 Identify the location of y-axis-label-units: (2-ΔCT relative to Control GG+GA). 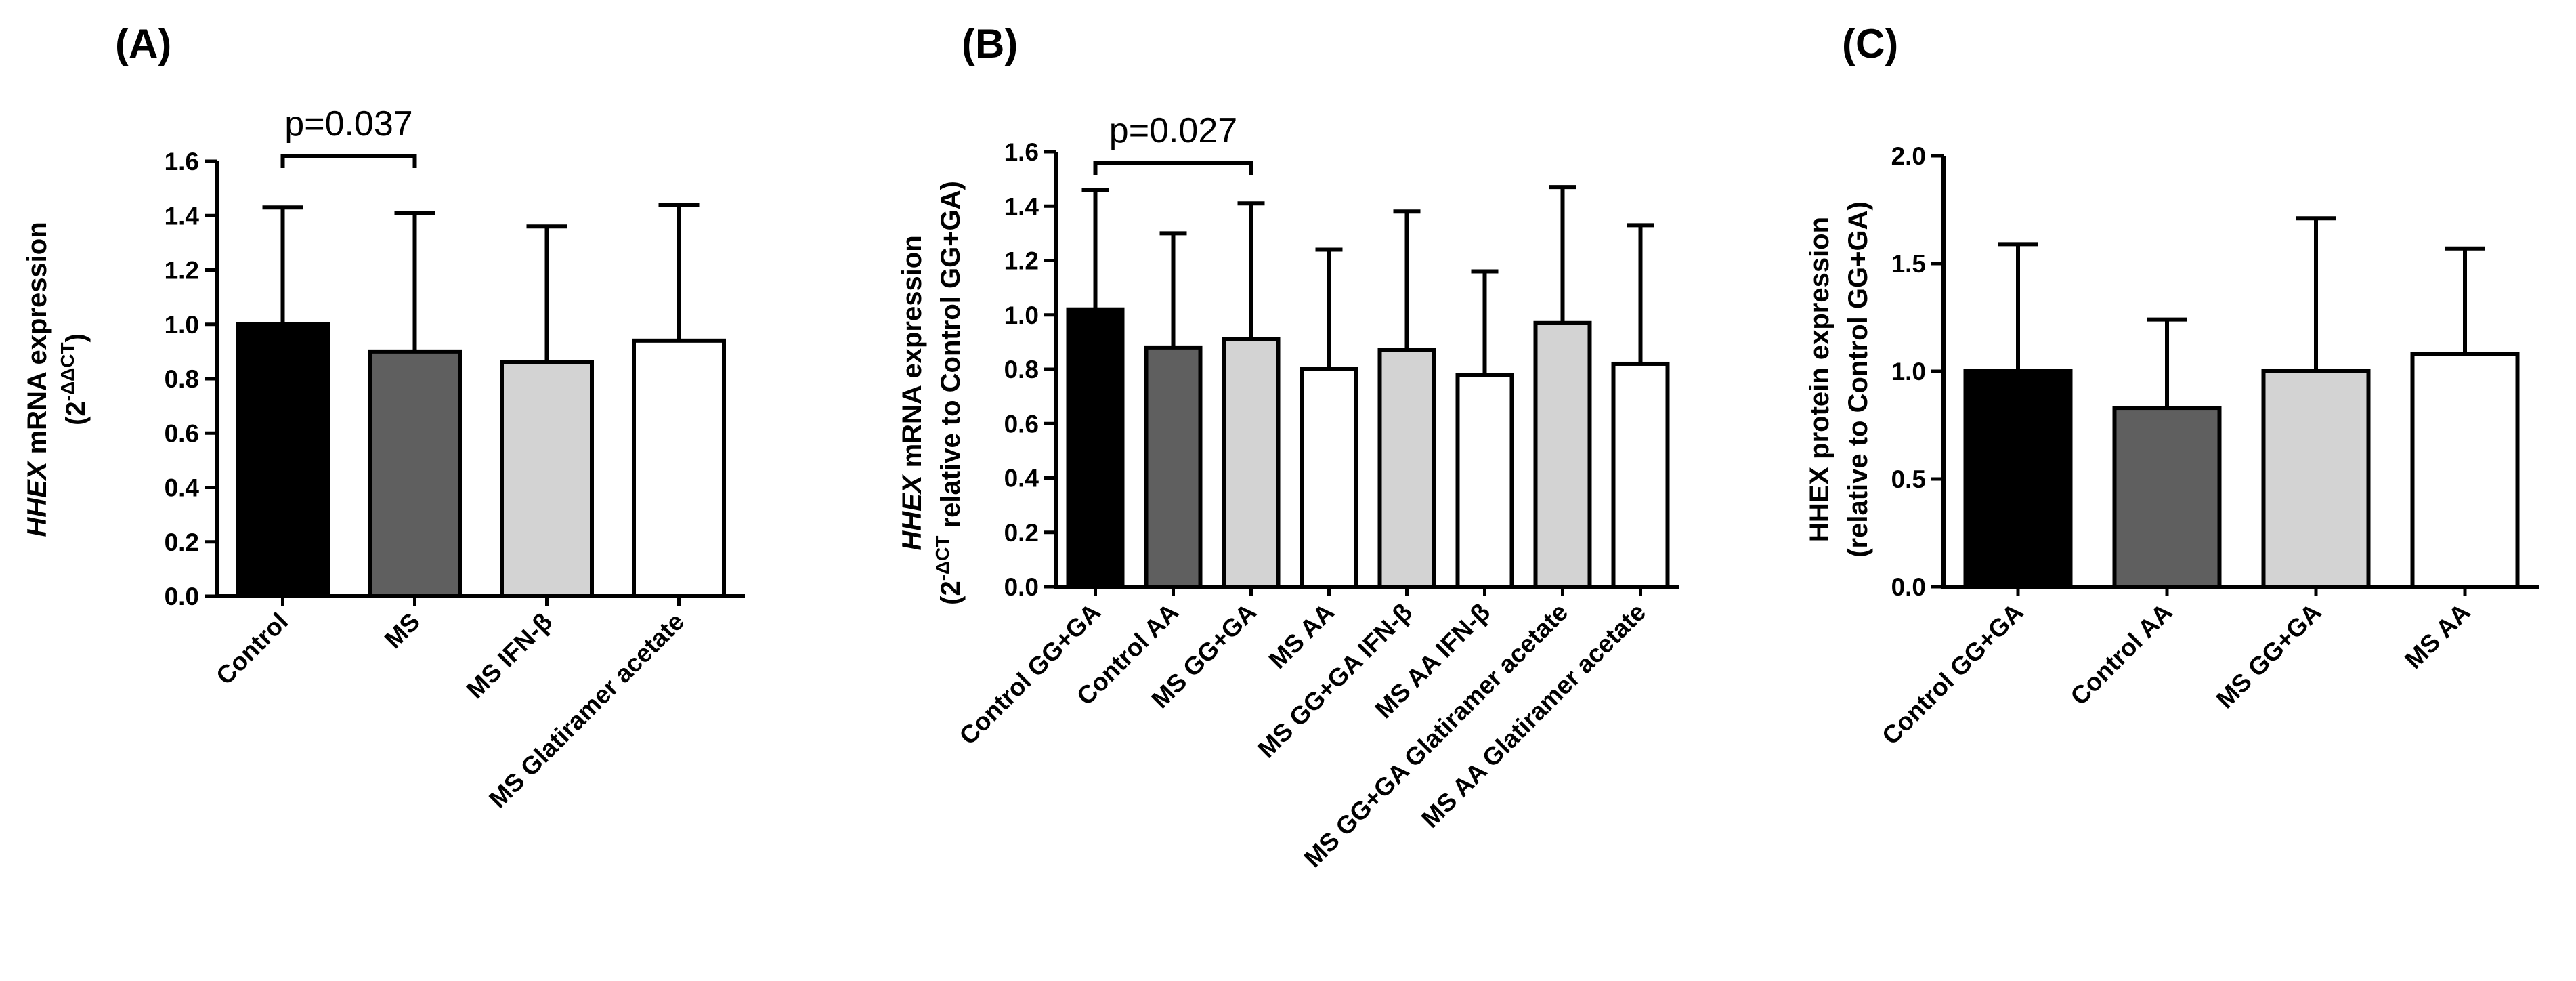
(949, 393).